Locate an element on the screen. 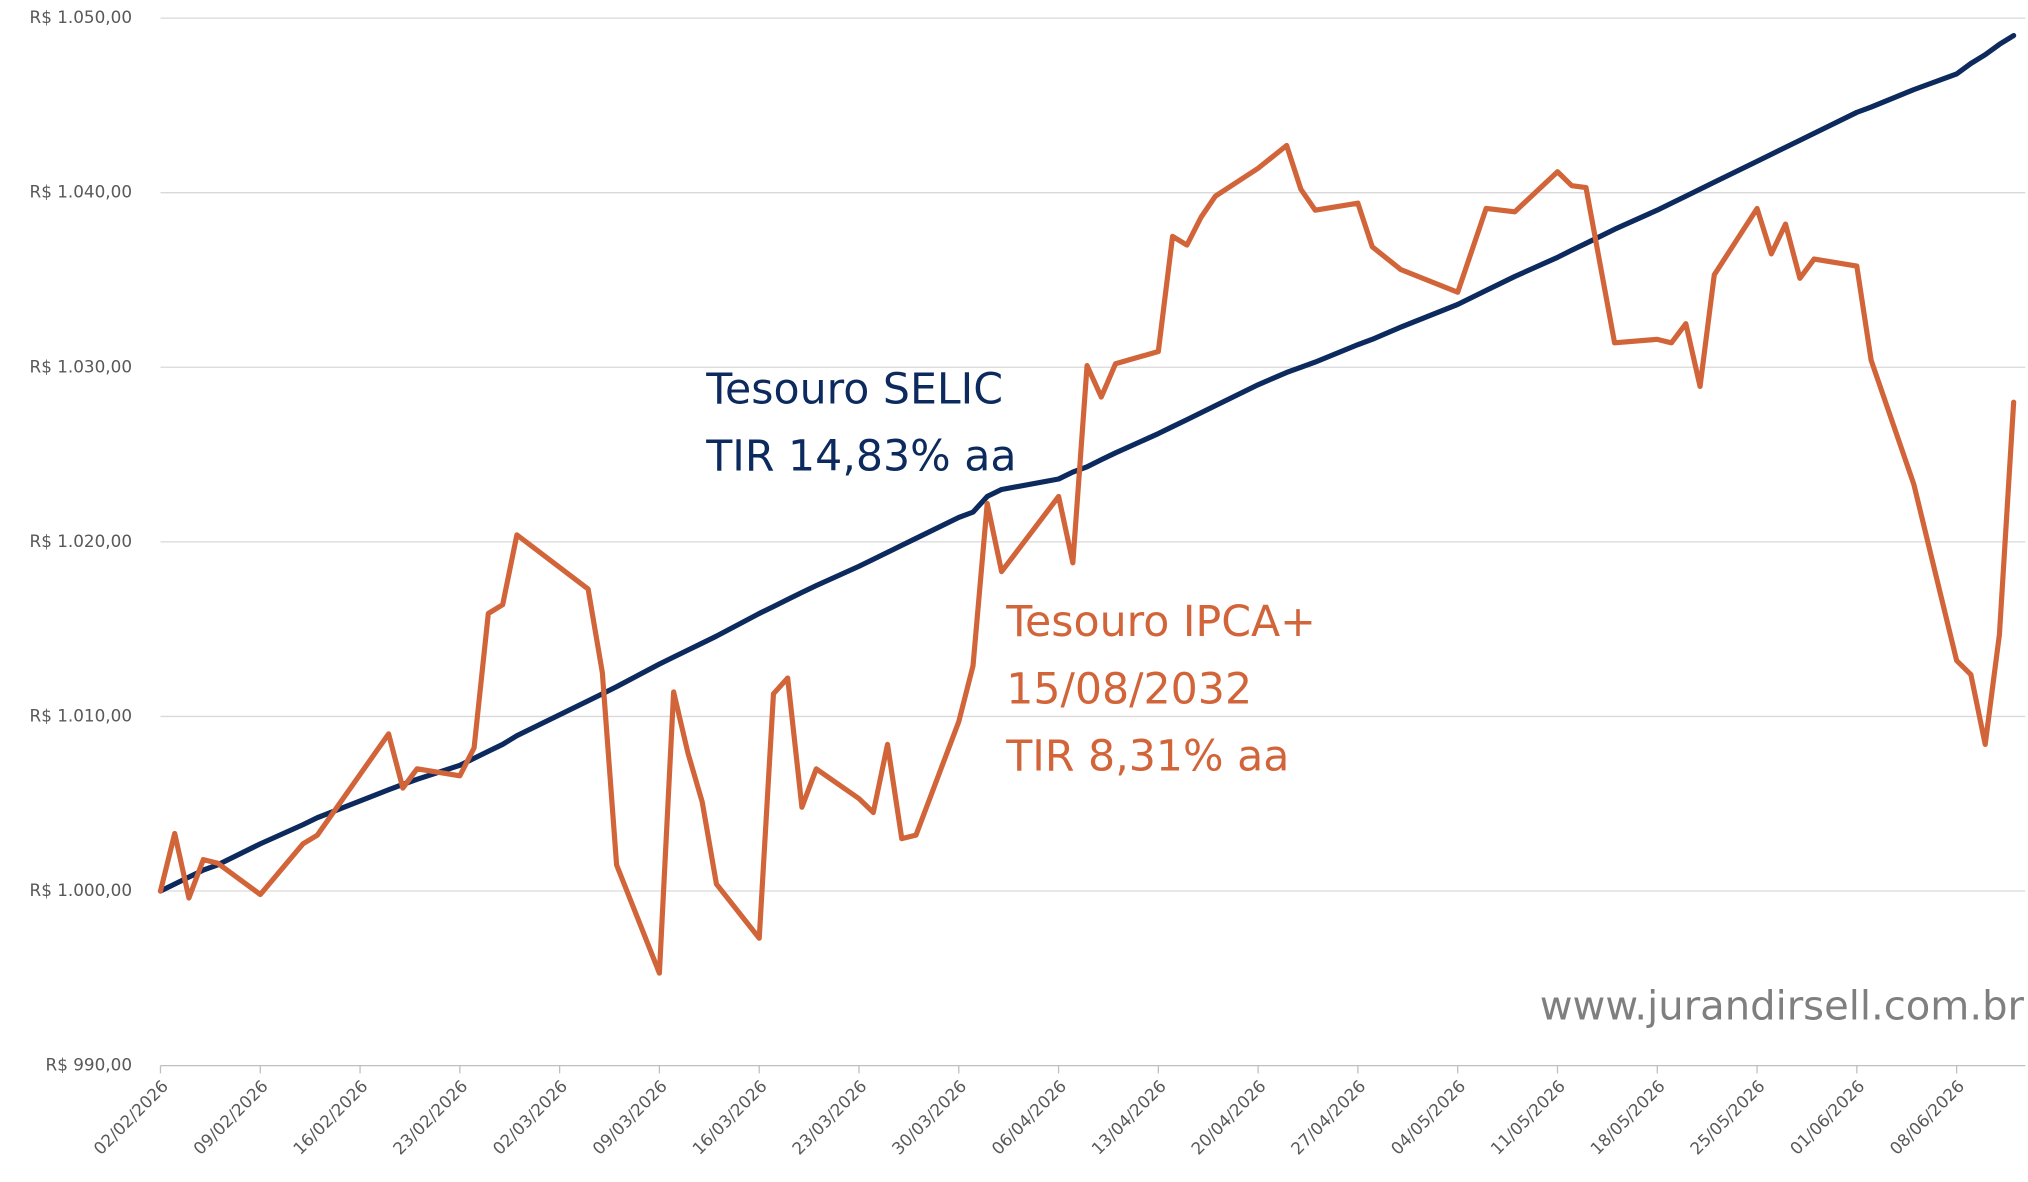 This screenshot has width=2028, height=1182. y-tick-label: R$ 1.010,00 is located at coordinates (81, 715).